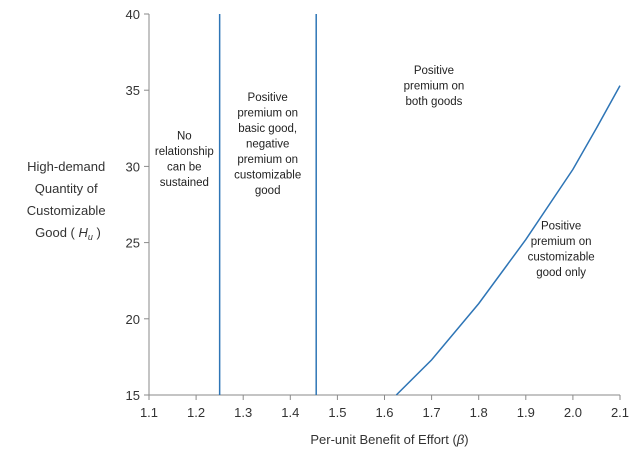 The image size is (631, 456). What do you see at coordinates (432, 412) in the screenshot?
I see `x-tick-label: 1.7` at bounding box center [432, 412].